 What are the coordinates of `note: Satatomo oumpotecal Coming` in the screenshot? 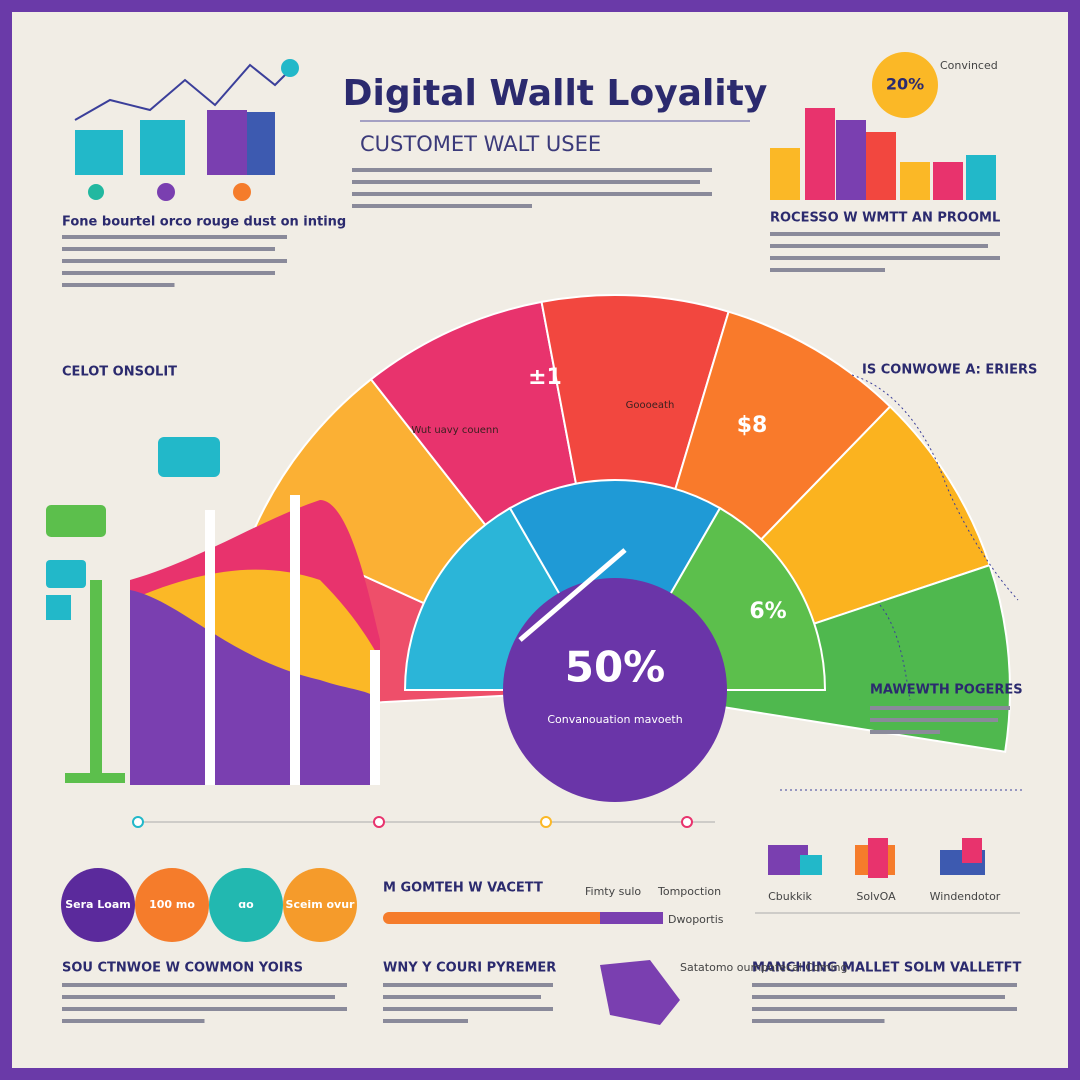 It's located at (763, 967).